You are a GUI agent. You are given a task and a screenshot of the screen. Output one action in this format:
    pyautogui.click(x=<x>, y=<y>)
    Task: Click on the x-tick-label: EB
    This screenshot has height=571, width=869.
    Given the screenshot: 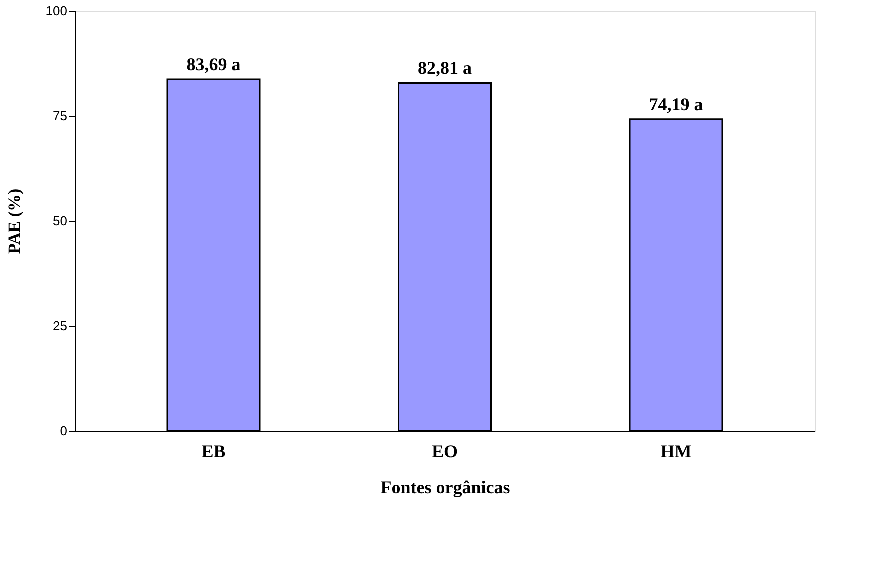 What is the action you would take?
    pyautogui.click(x=214, y=452)
    